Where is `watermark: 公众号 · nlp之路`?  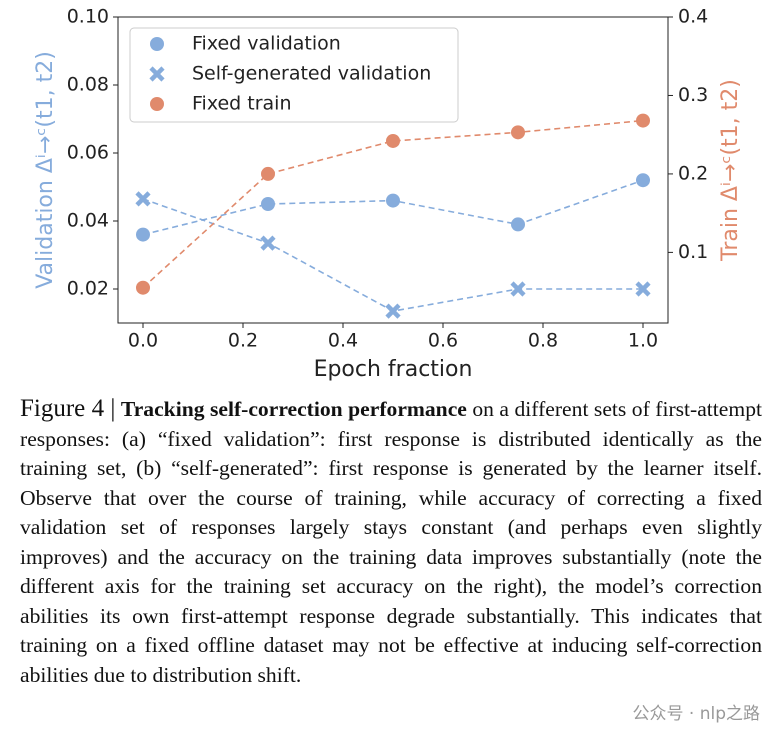 watermark: 公众号 · nlp之路 is located at coordinates (696, 714).